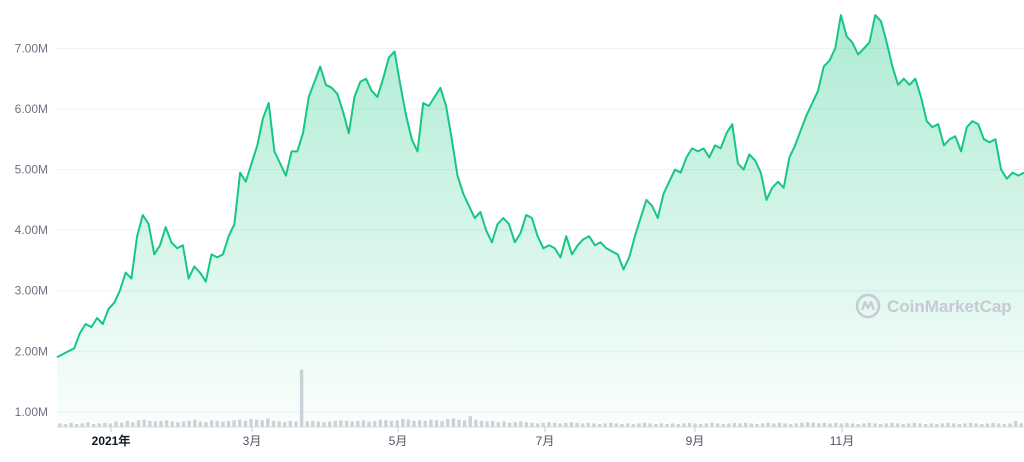 This screenshot has height=462, width=1024. I want to click on y-tick-label: 4.00M, so click(31, 230).